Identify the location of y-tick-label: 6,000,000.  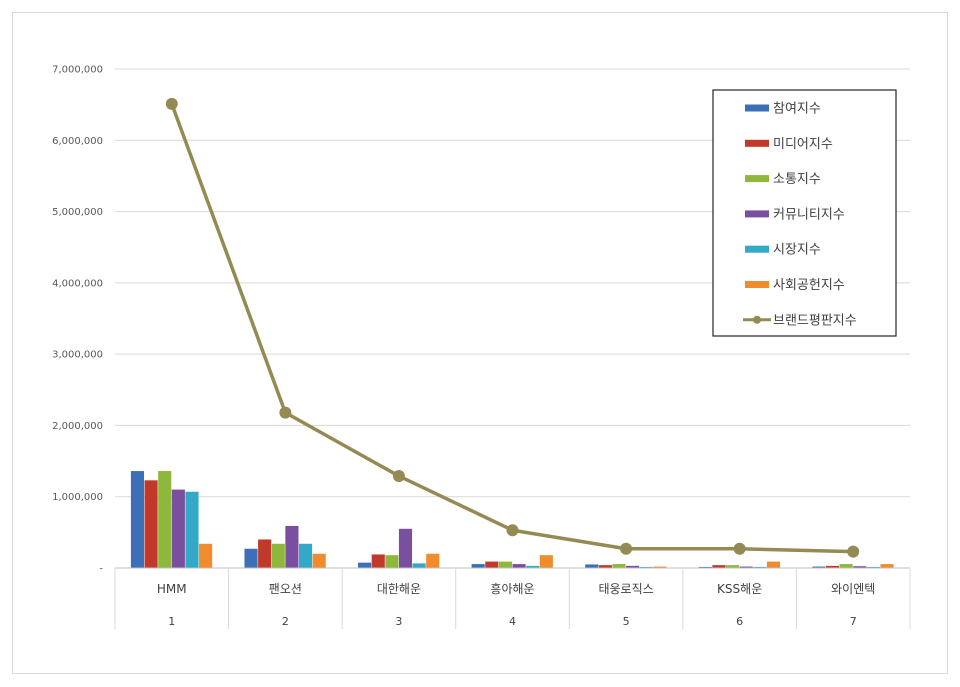
(77, 141).